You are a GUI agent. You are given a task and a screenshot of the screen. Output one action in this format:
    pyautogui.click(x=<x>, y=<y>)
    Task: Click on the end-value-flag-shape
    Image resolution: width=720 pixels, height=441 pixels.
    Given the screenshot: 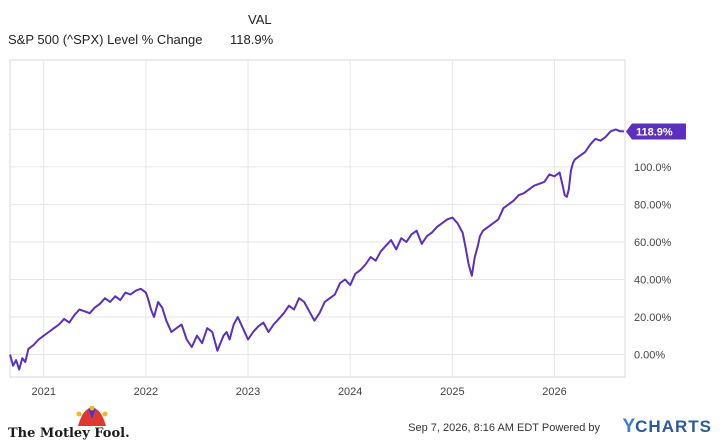 What is the action you would take?
    pyautogui.click(x=655, y=131)
    